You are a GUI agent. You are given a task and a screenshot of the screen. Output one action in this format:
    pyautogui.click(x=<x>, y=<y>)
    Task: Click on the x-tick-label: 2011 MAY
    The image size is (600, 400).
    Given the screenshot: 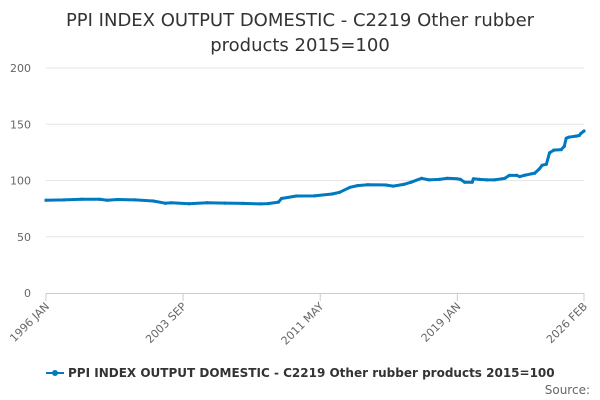 What is the action you would take?
    pyautogui.click(x=303, y=324)
    